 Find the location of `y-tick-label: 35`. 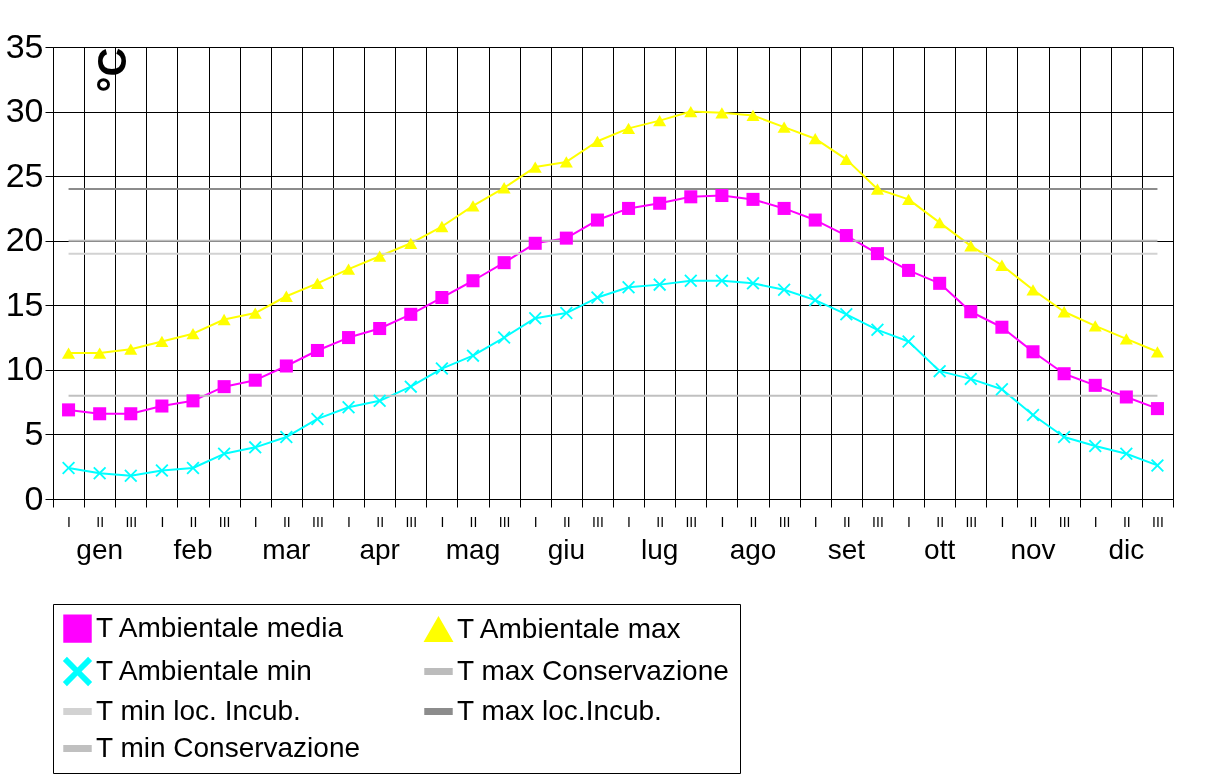

y-tick-label: 35 is located at coordinates (24, 45).